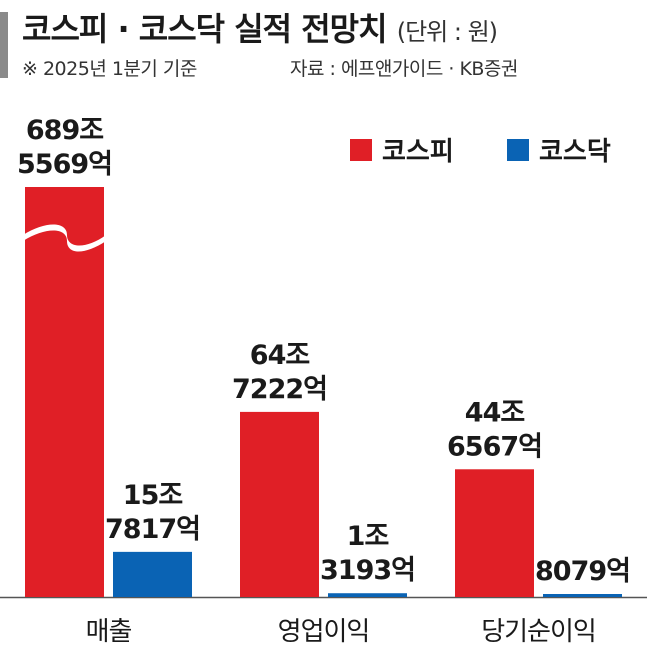 The image size is (647, 646). What do you see at coordinates (109, 69) in the screenshot?
I see `basis-note: ※ 2025년 1분기 기준` at bounding box center [109, 69].